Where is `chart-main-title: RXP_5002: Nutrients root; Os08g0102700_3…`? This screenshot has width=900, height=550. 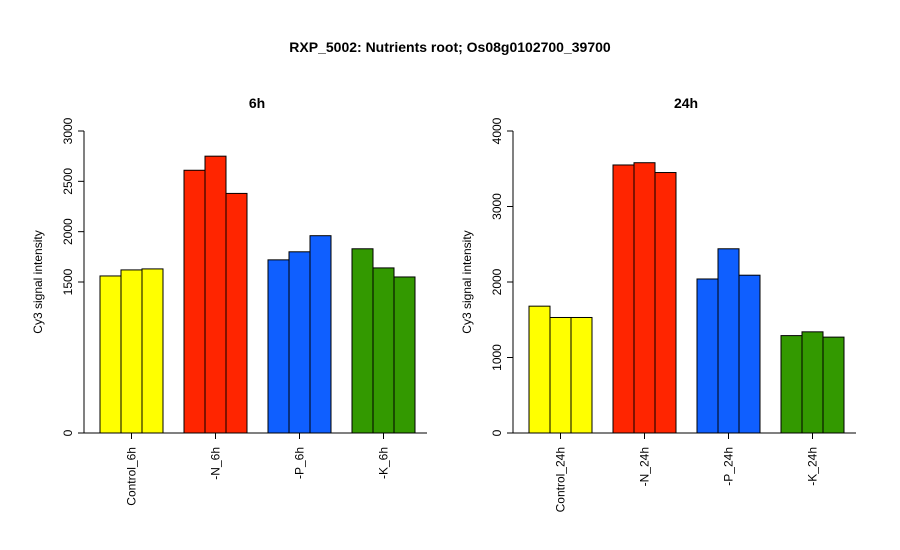
chart-main-title: RXP_5002: Nutrients root; Os08g0102700_3… is located at coordinates (450, 47).